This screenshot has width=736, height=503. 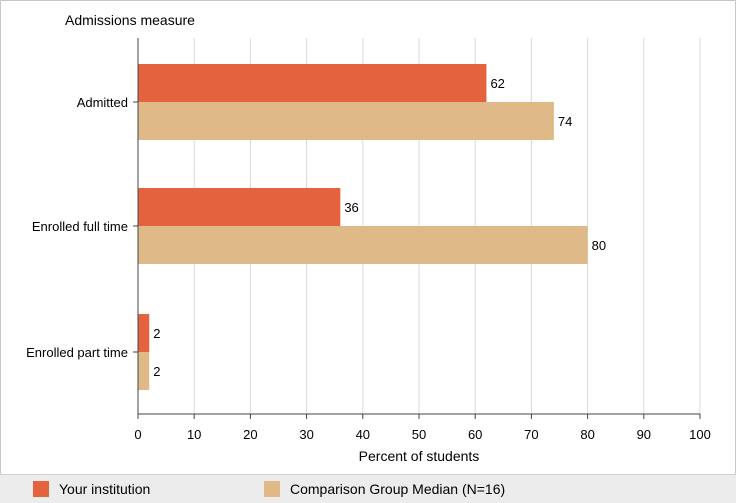 I want to click on data-label: 36, so click(x=351, y=207).